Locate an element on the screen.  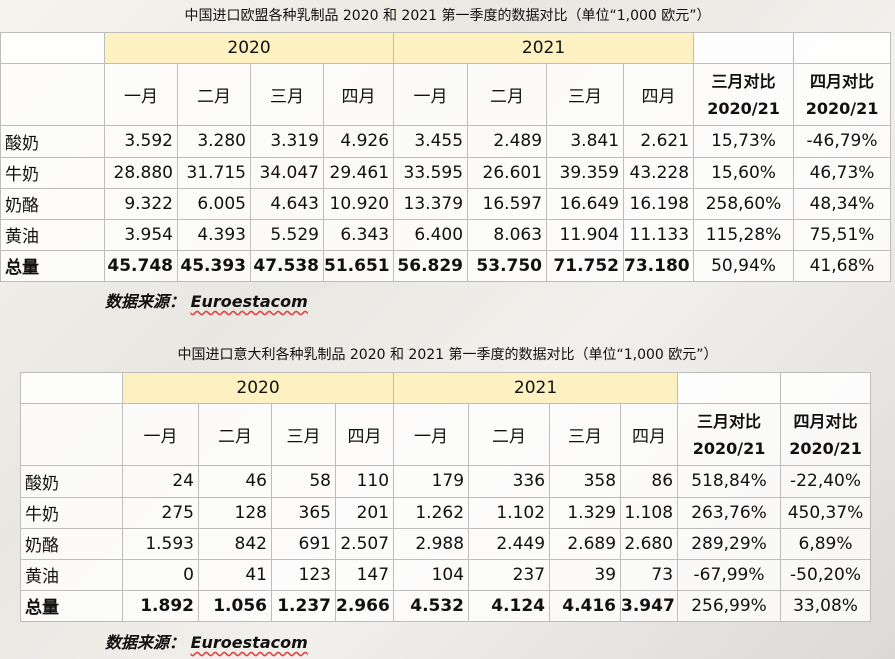
value-cell: 123 is located at coordinates (303, 574).